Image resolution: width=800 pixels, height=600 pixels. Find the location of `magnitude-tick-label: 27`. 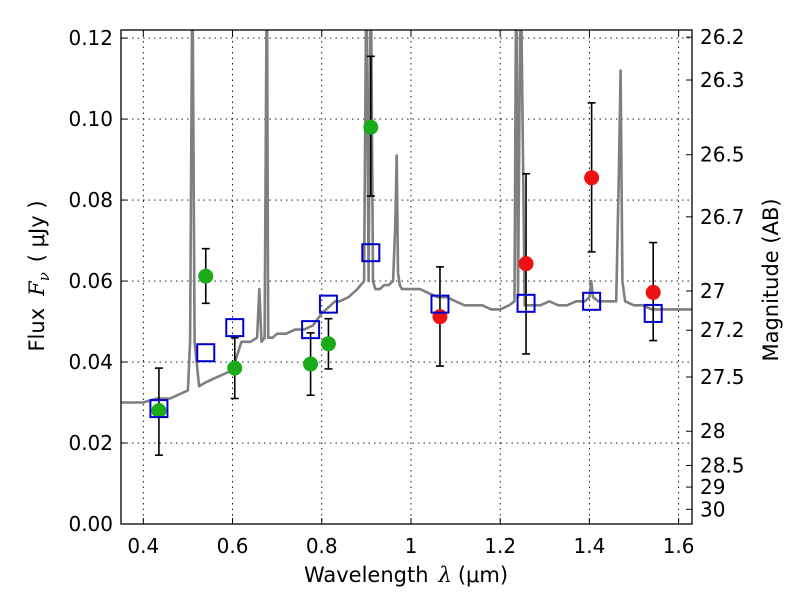

magnitude-tick-label: 27 is located at coordinates (712, 291).